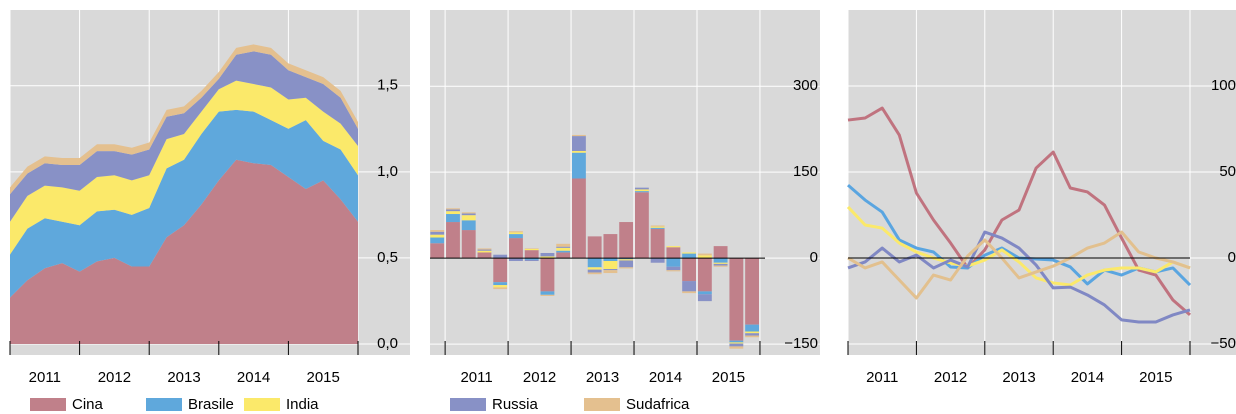 Image resolution: width=1236 pixels, height=414 pixels. I want to click on legend-label: India, so click(302, 404).